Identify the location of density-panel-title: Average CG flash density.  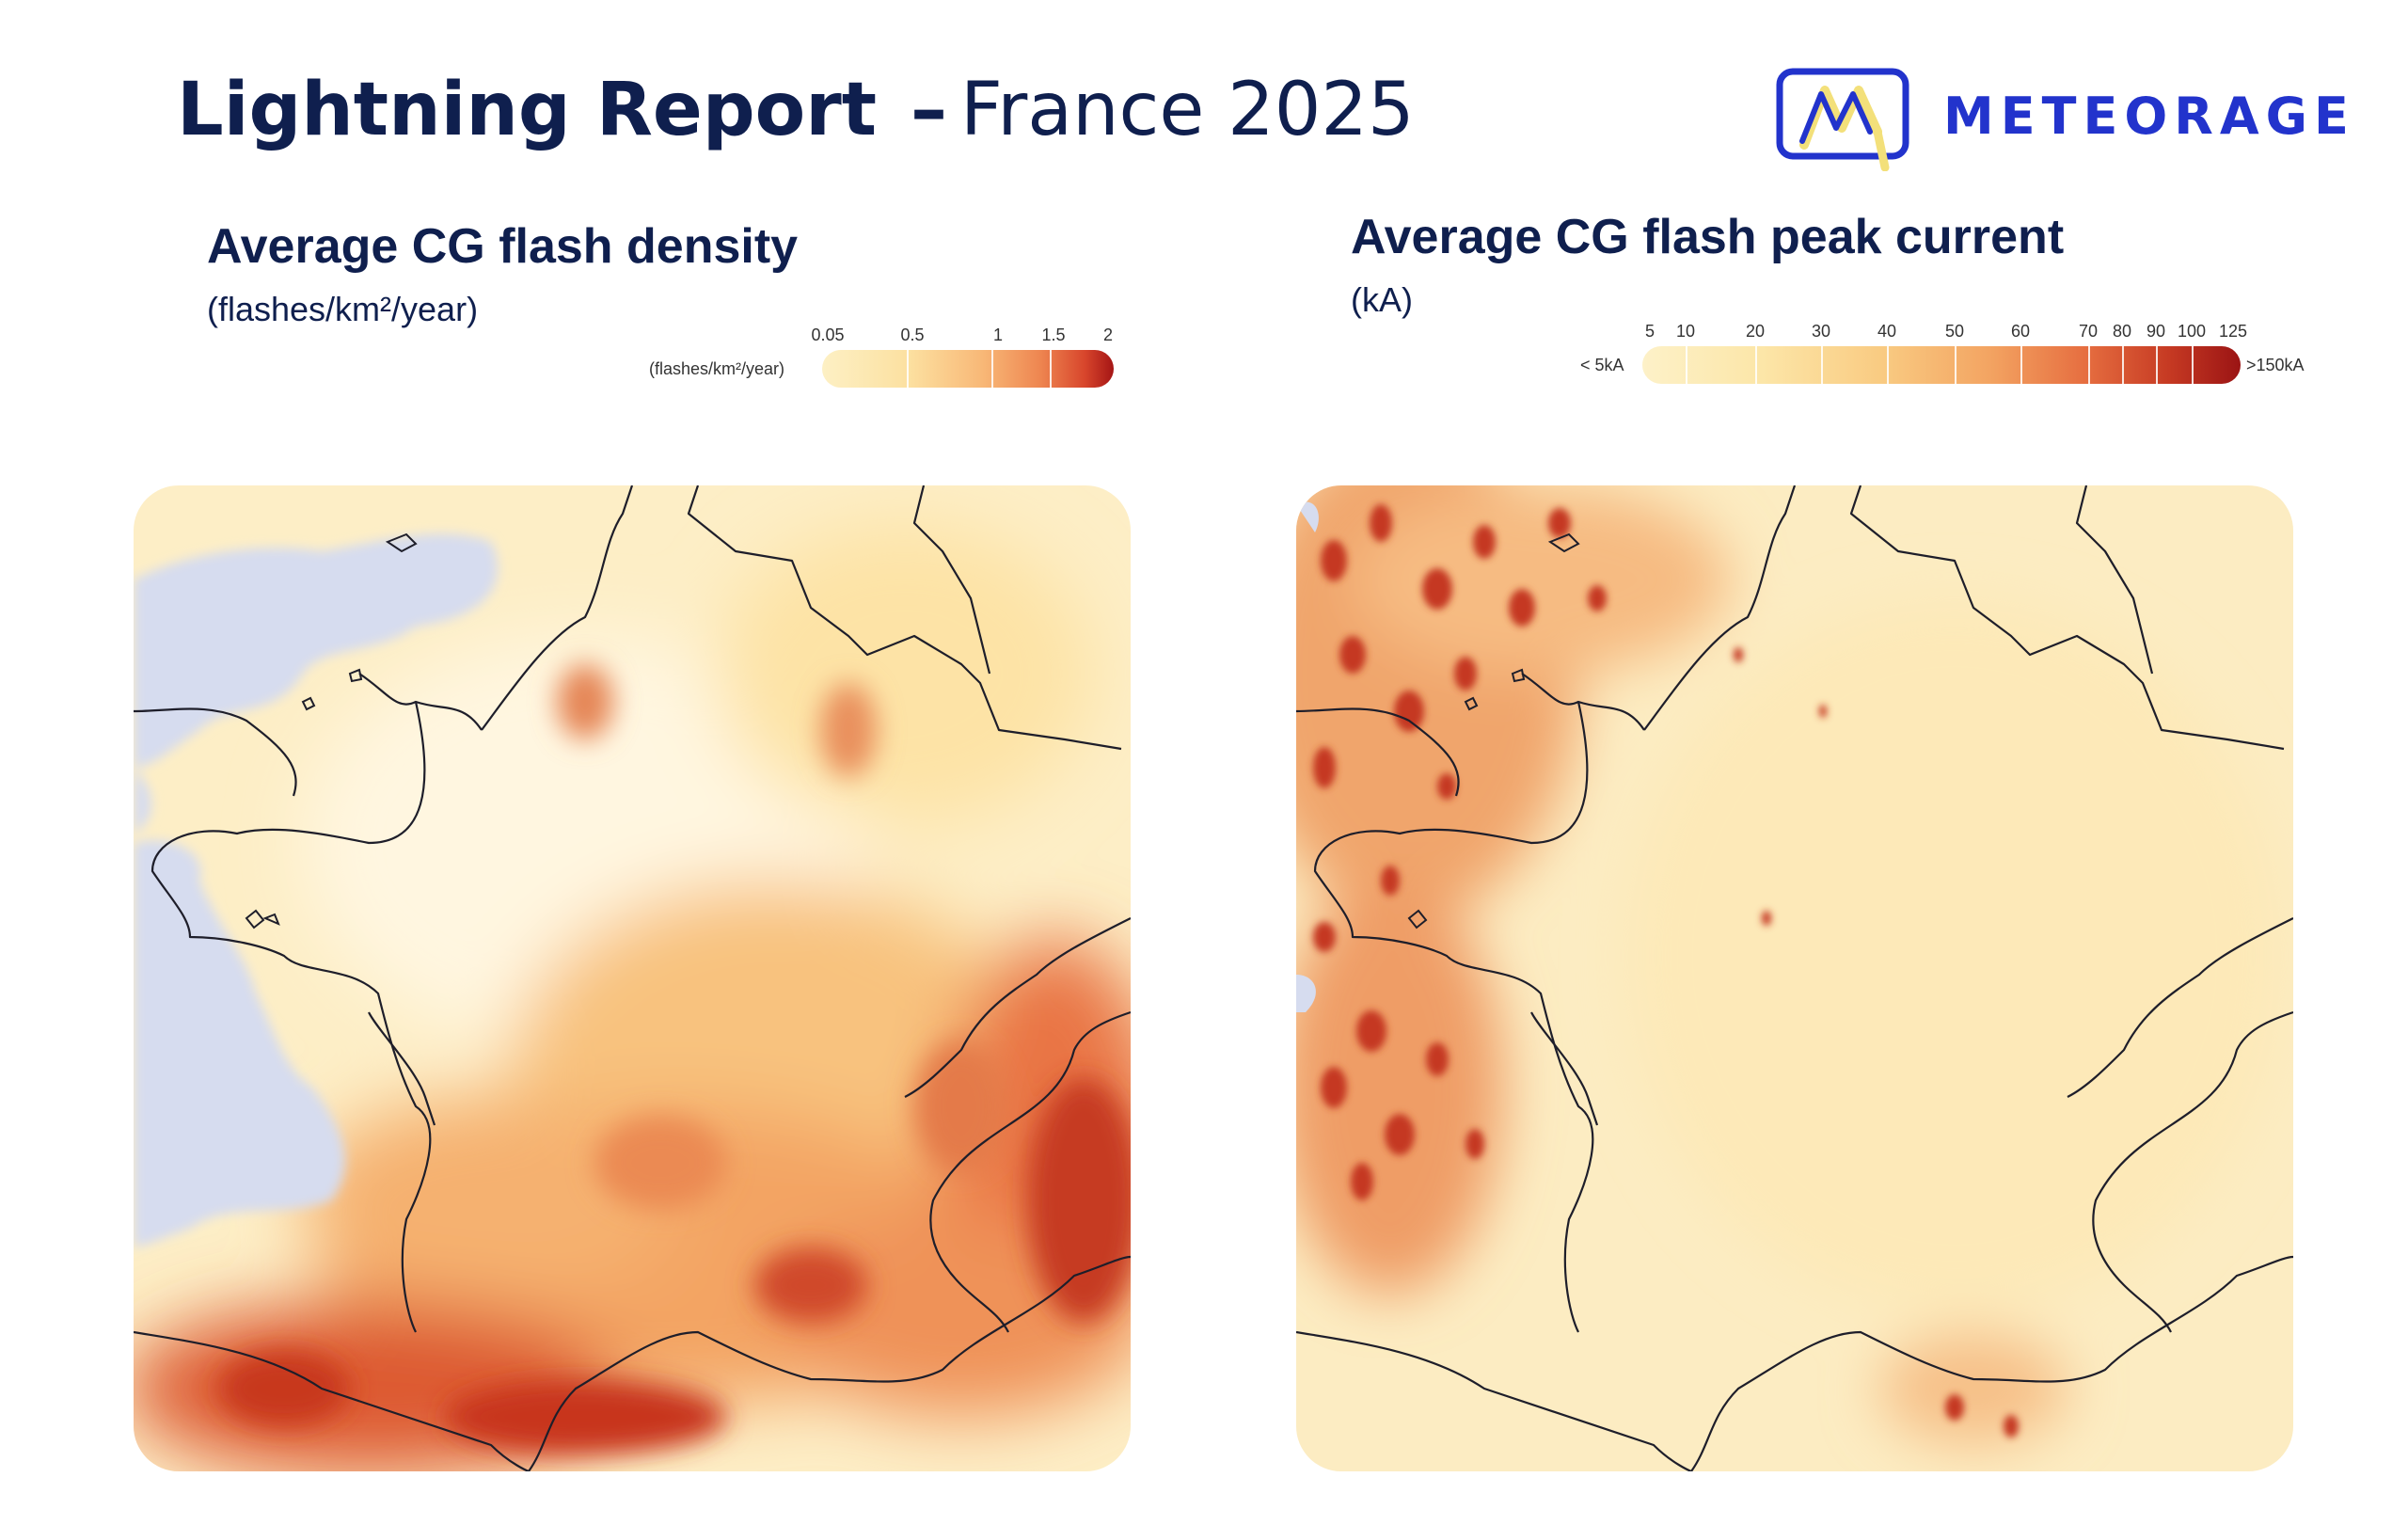
(503, 246).